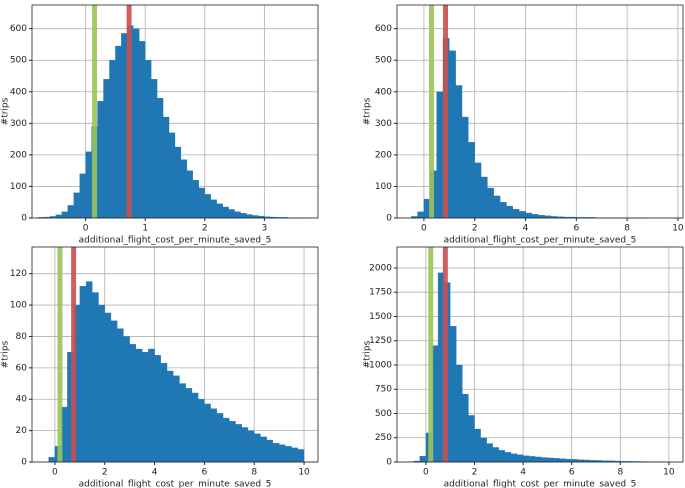 This screenshot has width=685, height=488. I want to click on y-tick-label: 250, so click(383, 438).